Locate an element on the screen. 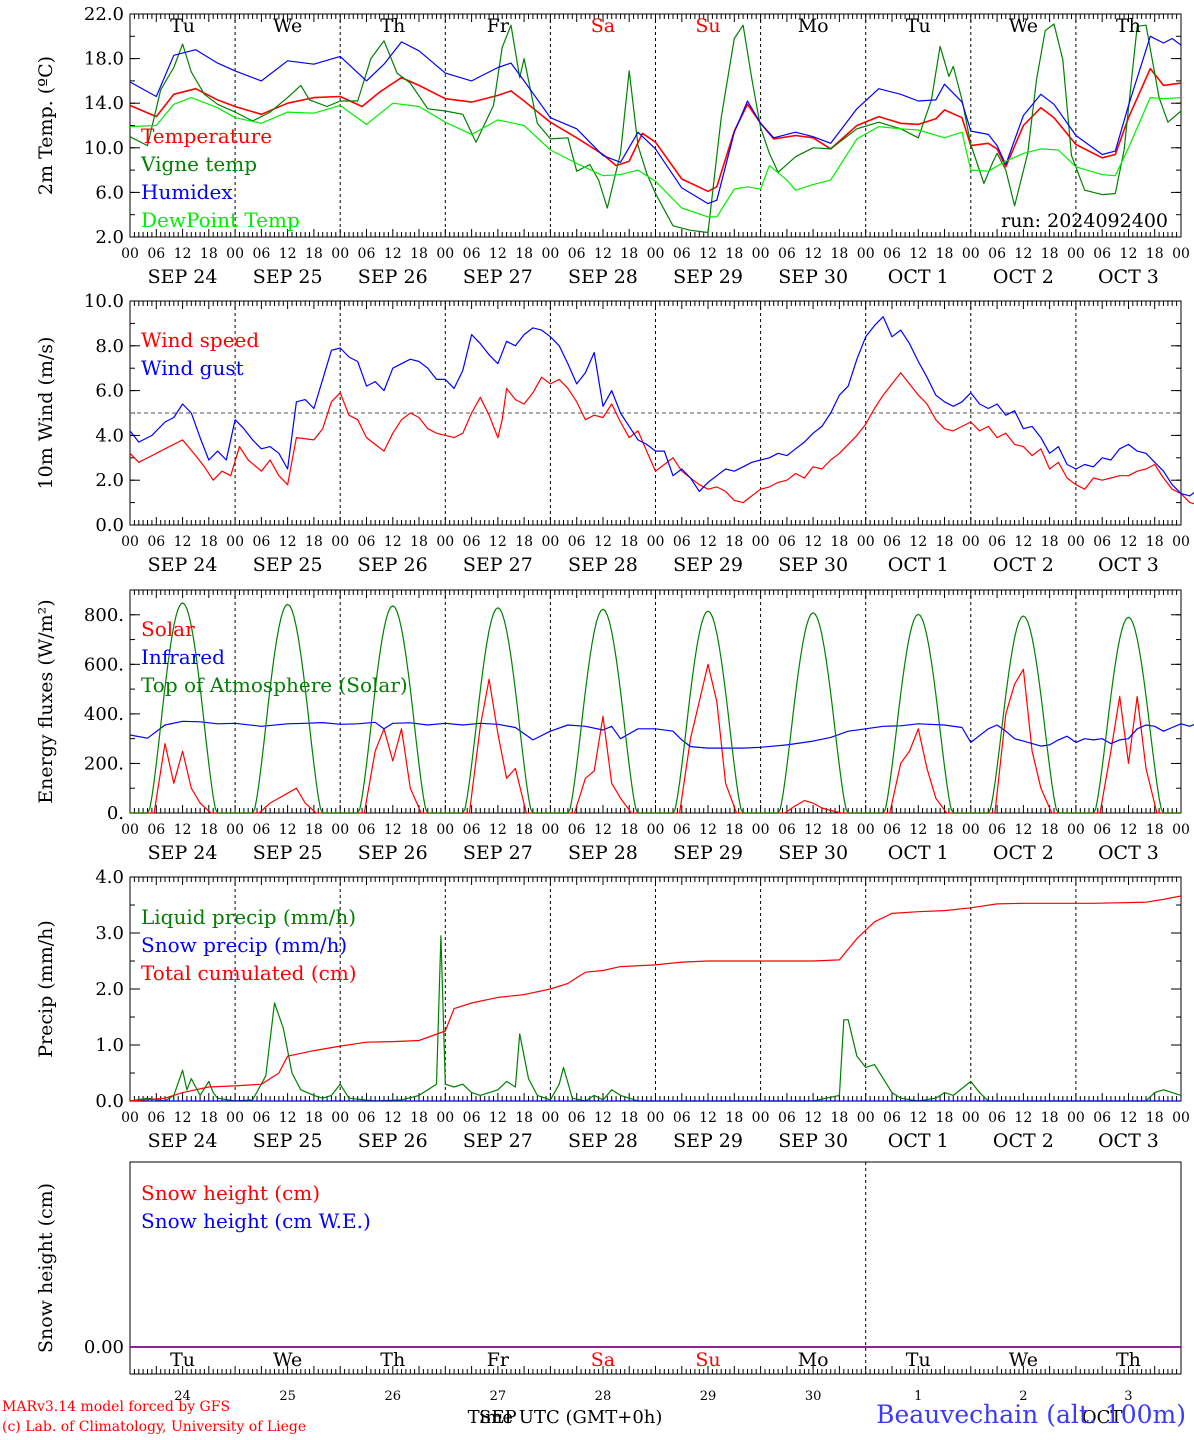  date-label: SEP 26 is located at coordinates (393, 565).